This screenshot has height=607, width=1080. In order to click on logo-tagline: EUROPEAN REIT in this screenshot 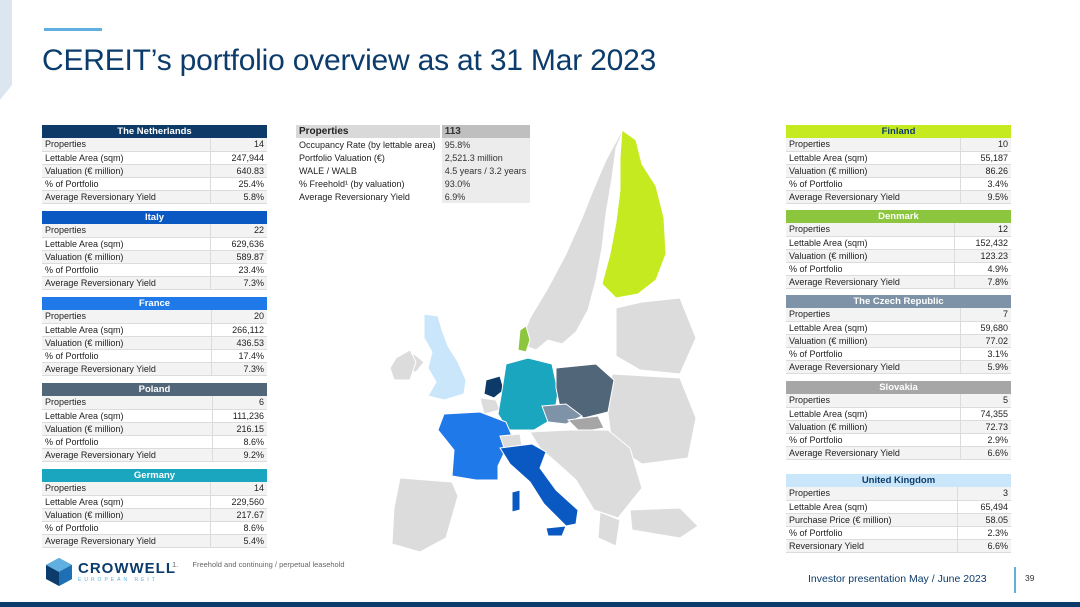, I will do `click(118, 579)`.